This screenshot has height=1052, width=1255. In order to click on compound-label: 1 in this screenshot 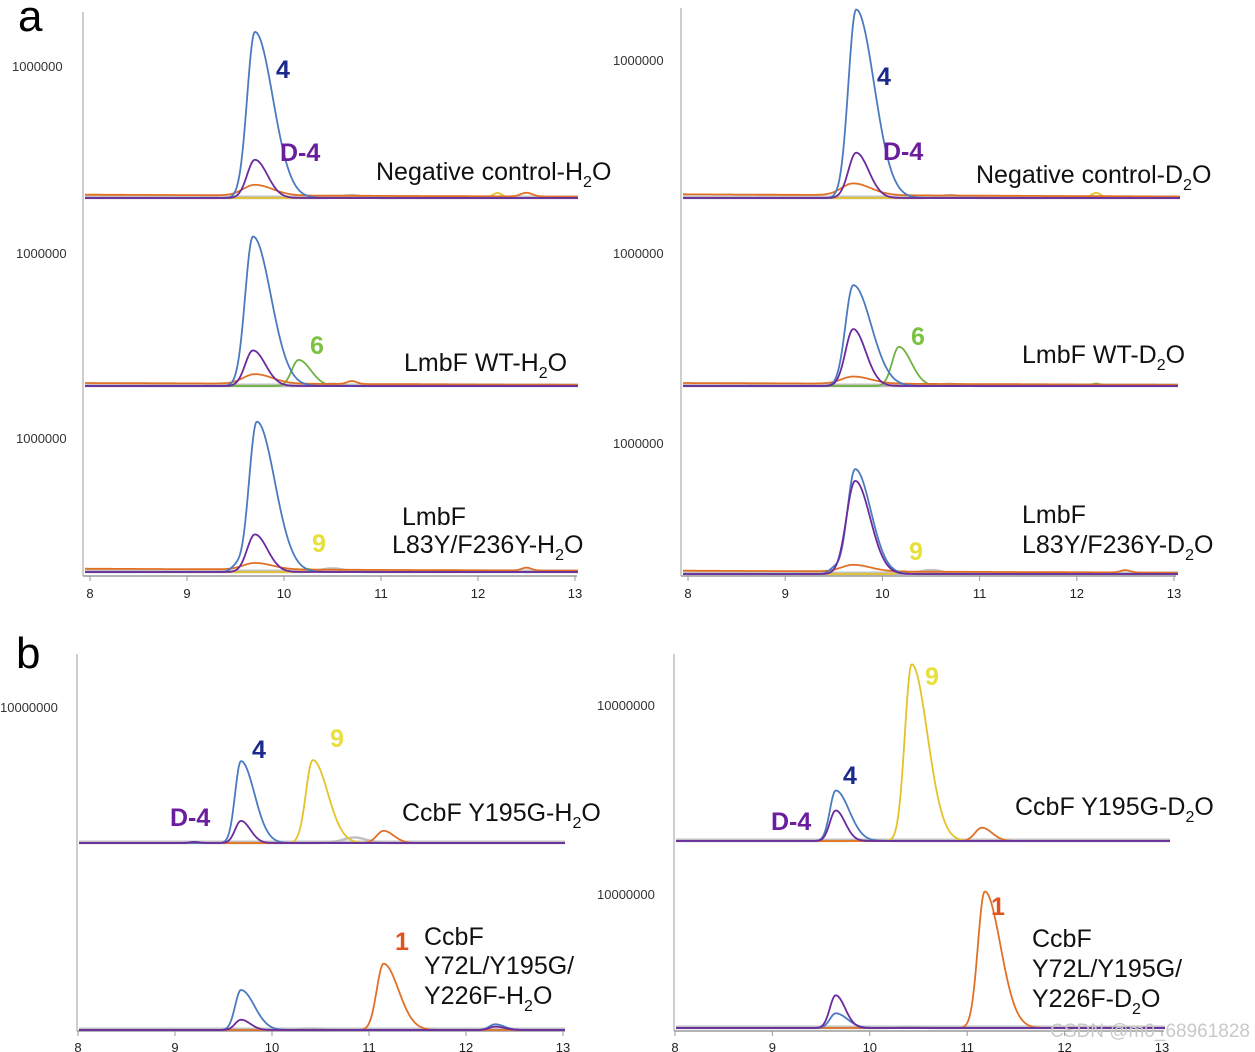, I will do `click(998, 907)`.